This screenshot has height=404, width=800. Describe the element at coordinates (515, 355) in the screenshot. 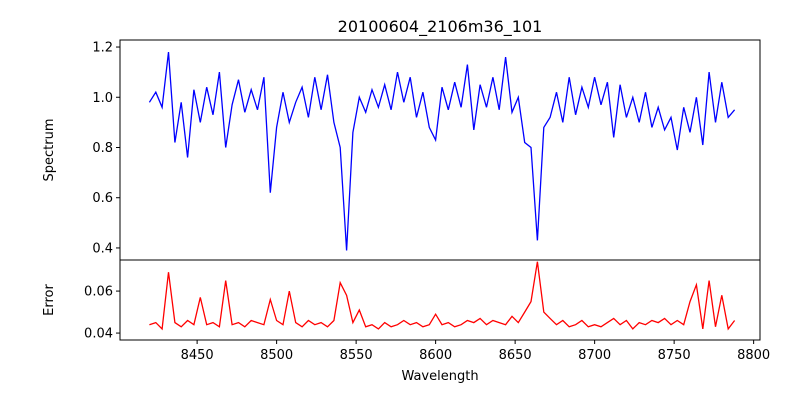

I see `x-tick-label: 8650` at that location.